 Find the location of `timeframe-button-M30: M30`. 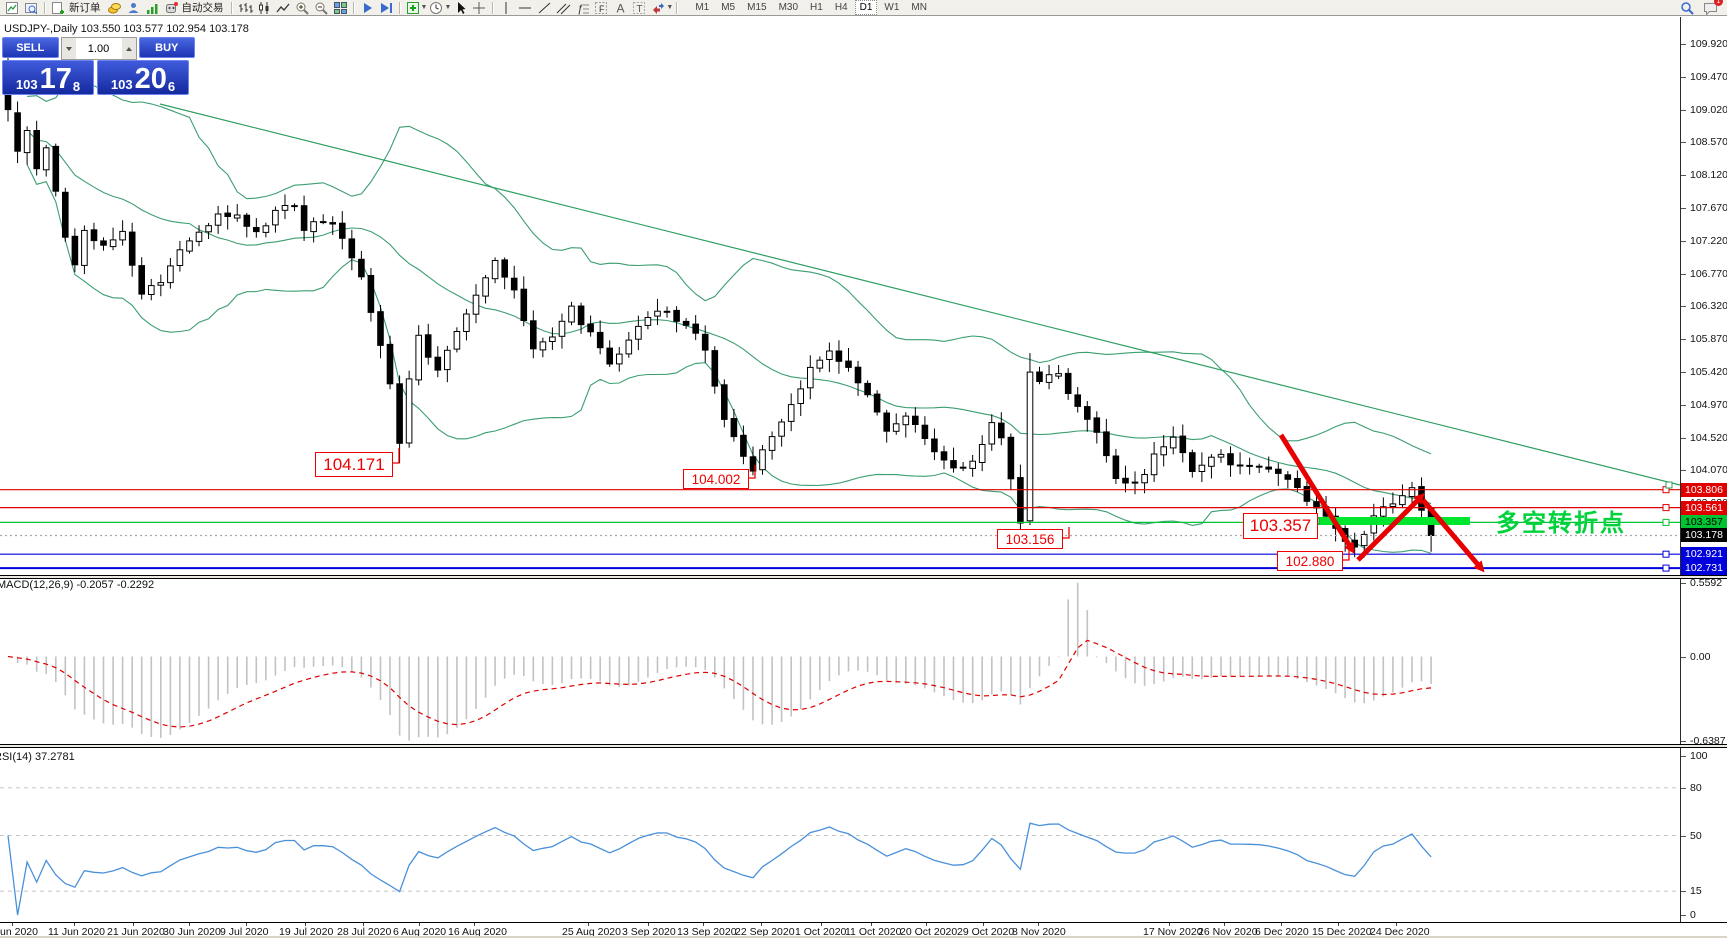

timeframe-button-M30: M30 is located at coordinates (788, 7).